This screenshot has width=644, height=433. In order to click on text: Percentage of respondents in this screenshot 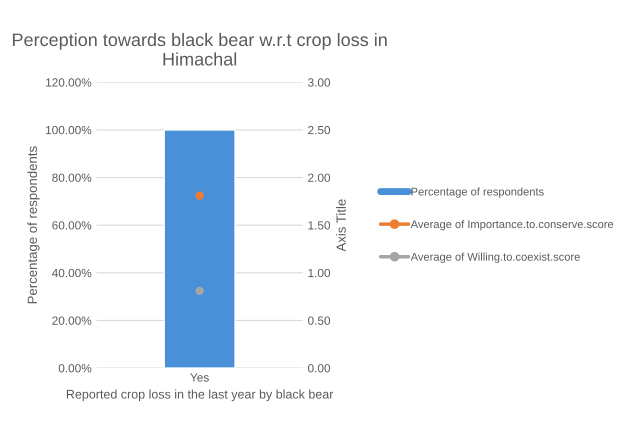, I will do `click(478, 192)`.